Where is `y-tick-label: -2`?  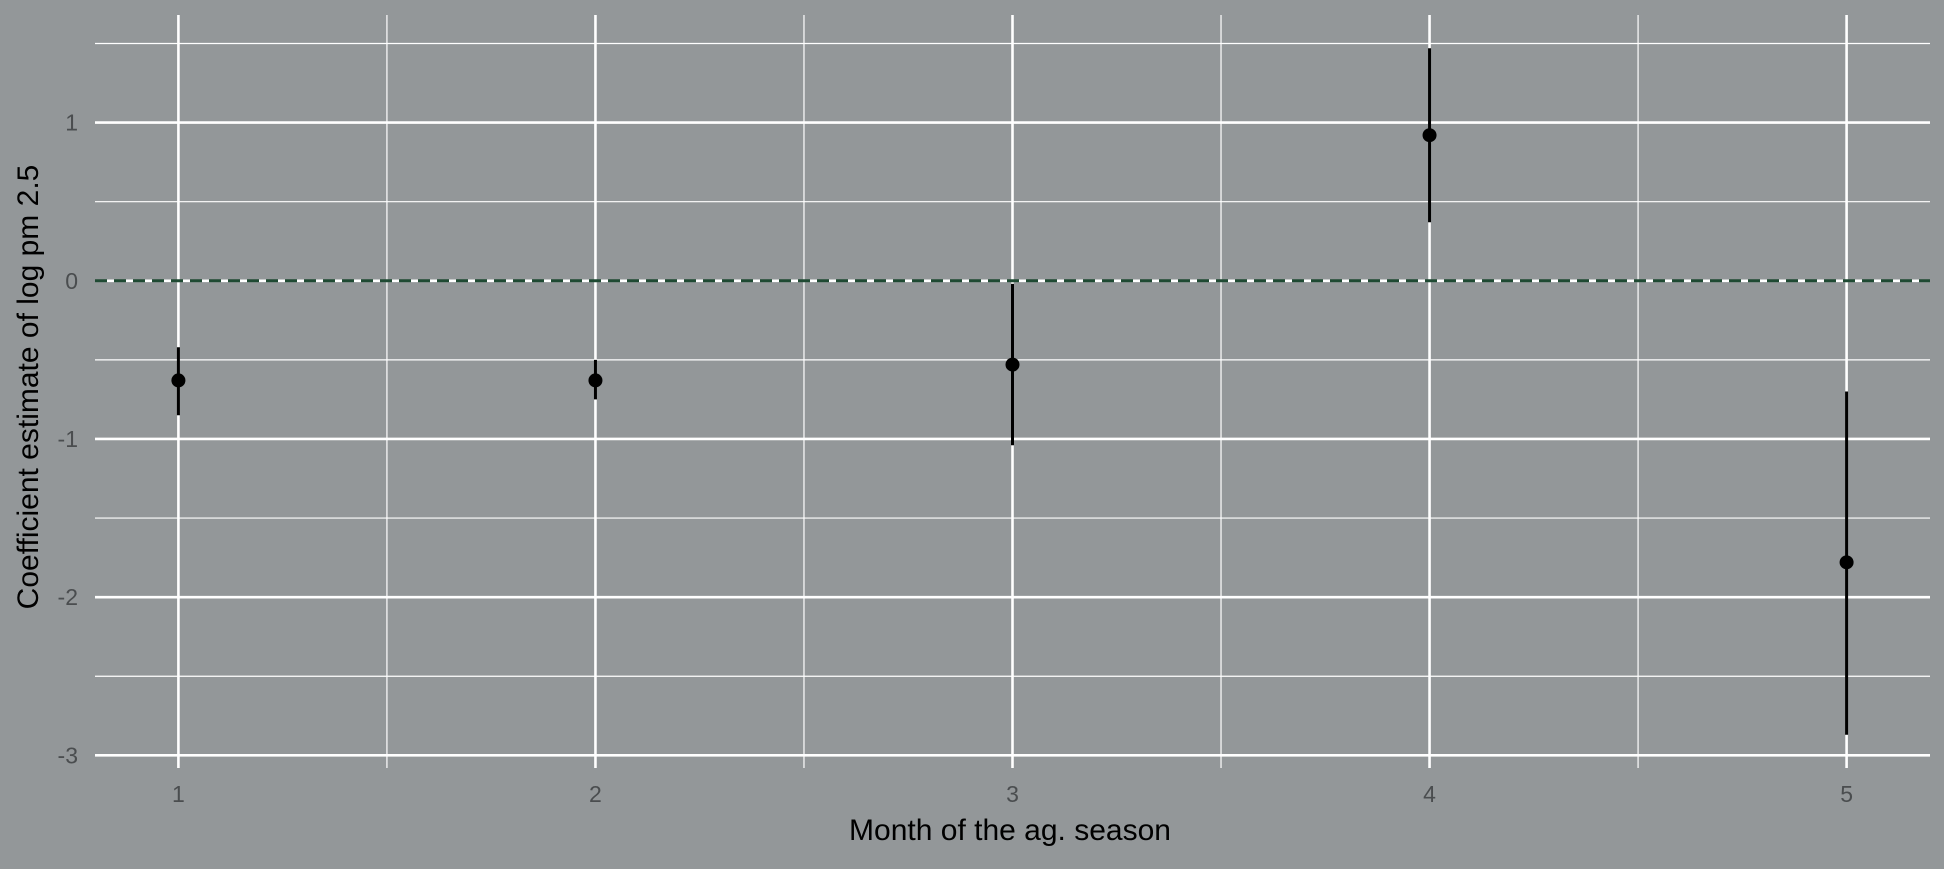 y-tick-label: -2 is located at coordinates (68, 597).